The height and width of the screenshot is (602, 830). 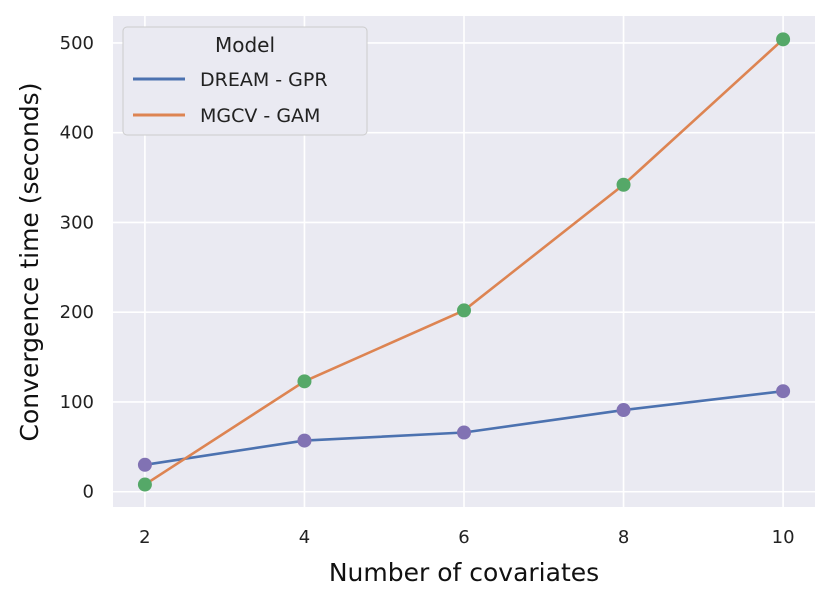 I want to click on y-ticks: 0 100 200 300 400 500, so click(x=77, y=268).